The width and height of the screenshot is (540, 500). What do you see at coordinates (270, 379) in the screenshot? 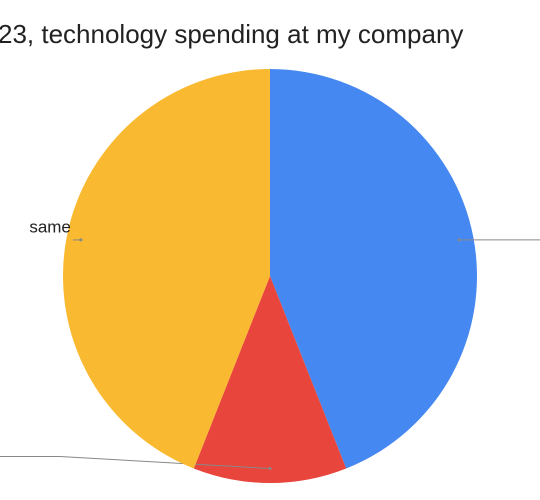
I see `pie-slice` at bounding box center [270, 379].